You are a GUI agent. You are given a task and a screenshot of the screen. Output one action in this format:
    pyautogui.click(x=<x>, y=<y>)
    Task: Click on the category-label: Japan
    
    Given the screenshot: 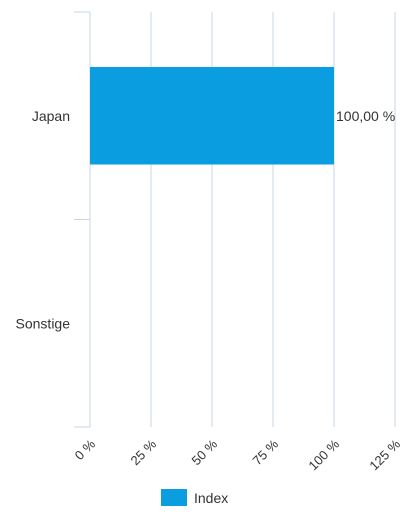 What is the action you would take?
    pyautogui.click(x=51, y=116)
    